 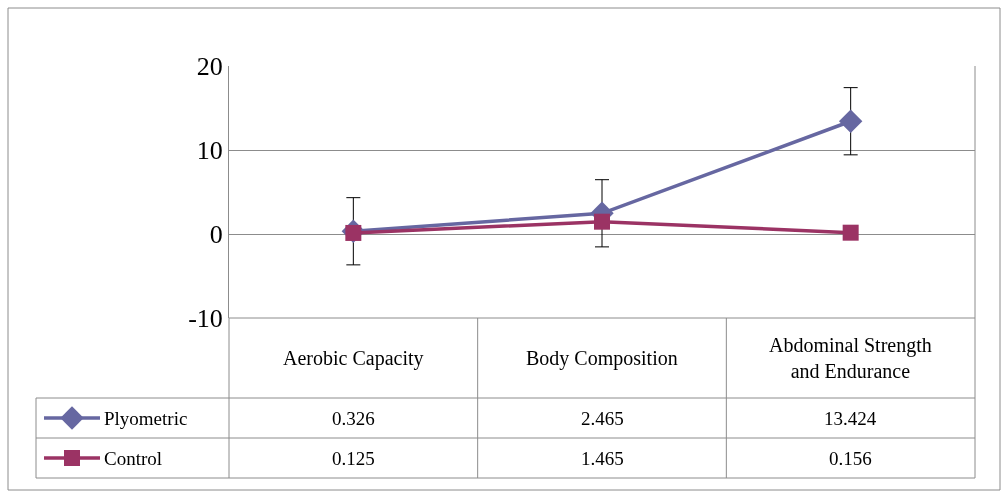 I want to click on x-tick-label: Abdominal Strength and Endurance, so click(x=850, y=358).